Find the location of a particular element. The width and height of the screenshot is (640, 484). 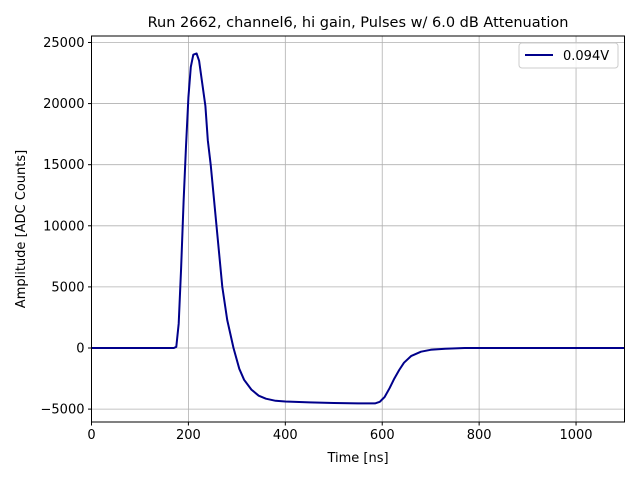

y-tick-label: 5000 is located at coordinates (67, 287).